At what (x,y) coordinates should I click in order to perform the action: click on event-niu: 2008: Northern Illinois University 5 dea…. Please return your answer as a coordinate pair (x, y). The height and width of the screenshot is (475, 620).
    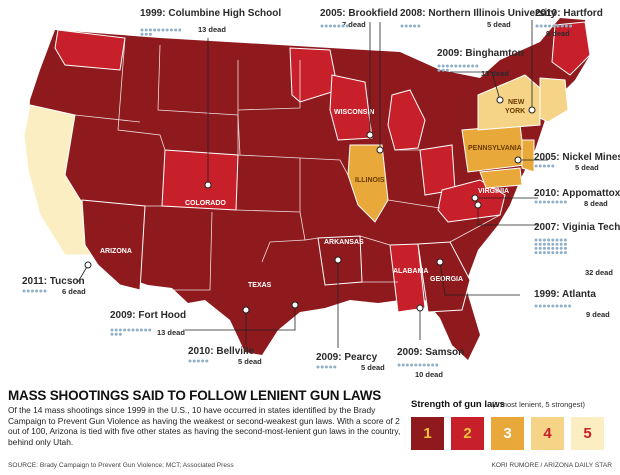
    Looking at the image, I should click on (478, 18).